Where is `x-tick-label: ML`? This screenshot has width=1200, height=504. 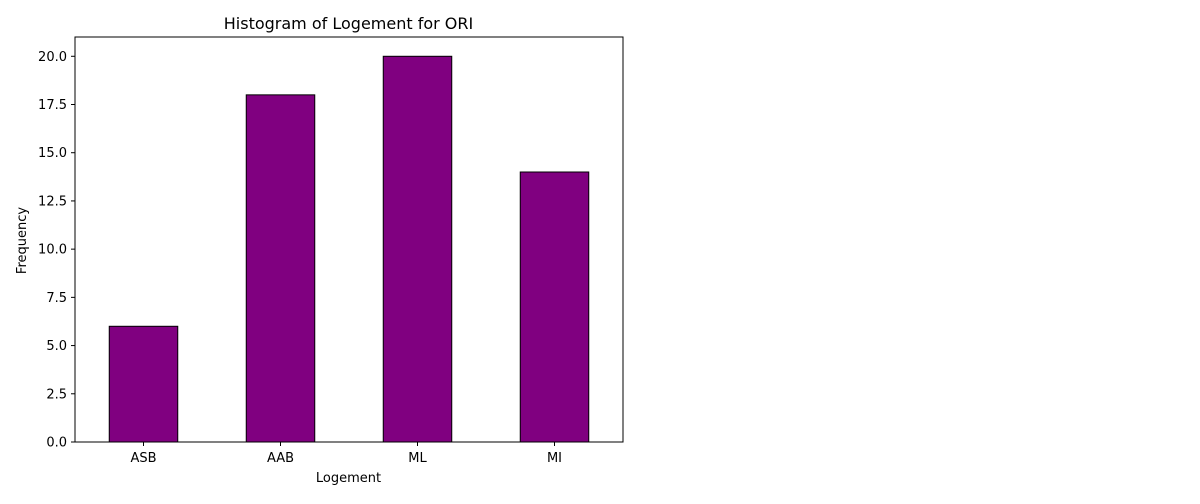 x-tick-label: ML is located at coordinates (417, 458).